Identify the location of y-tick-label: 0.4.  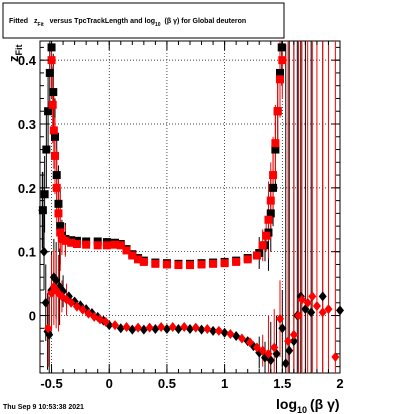
(27, 60).